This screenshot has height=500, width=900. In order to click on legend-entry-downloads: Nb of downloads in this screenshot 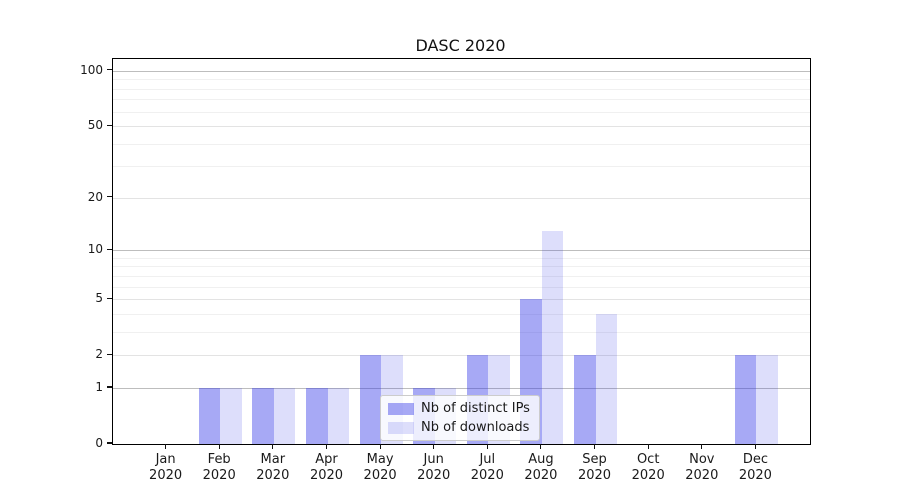, I will do `click(459, 427)`.